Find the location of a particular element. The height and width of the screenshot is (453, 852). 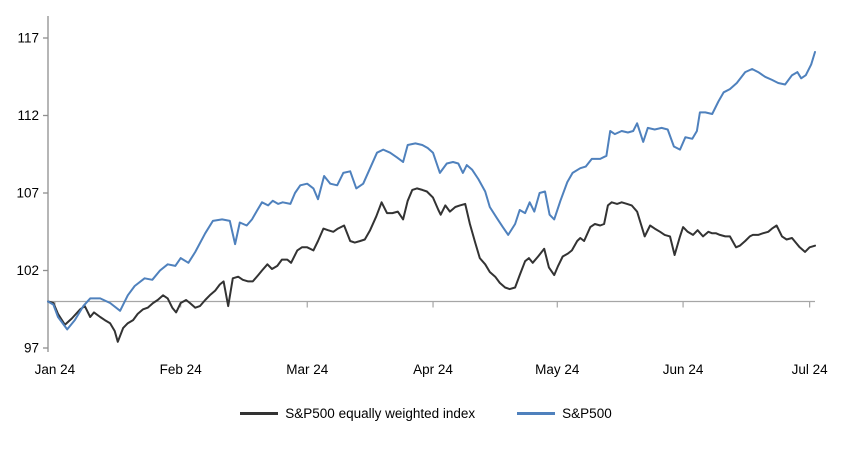

y-tick-label: 112 is located at coordinates (28, 115).